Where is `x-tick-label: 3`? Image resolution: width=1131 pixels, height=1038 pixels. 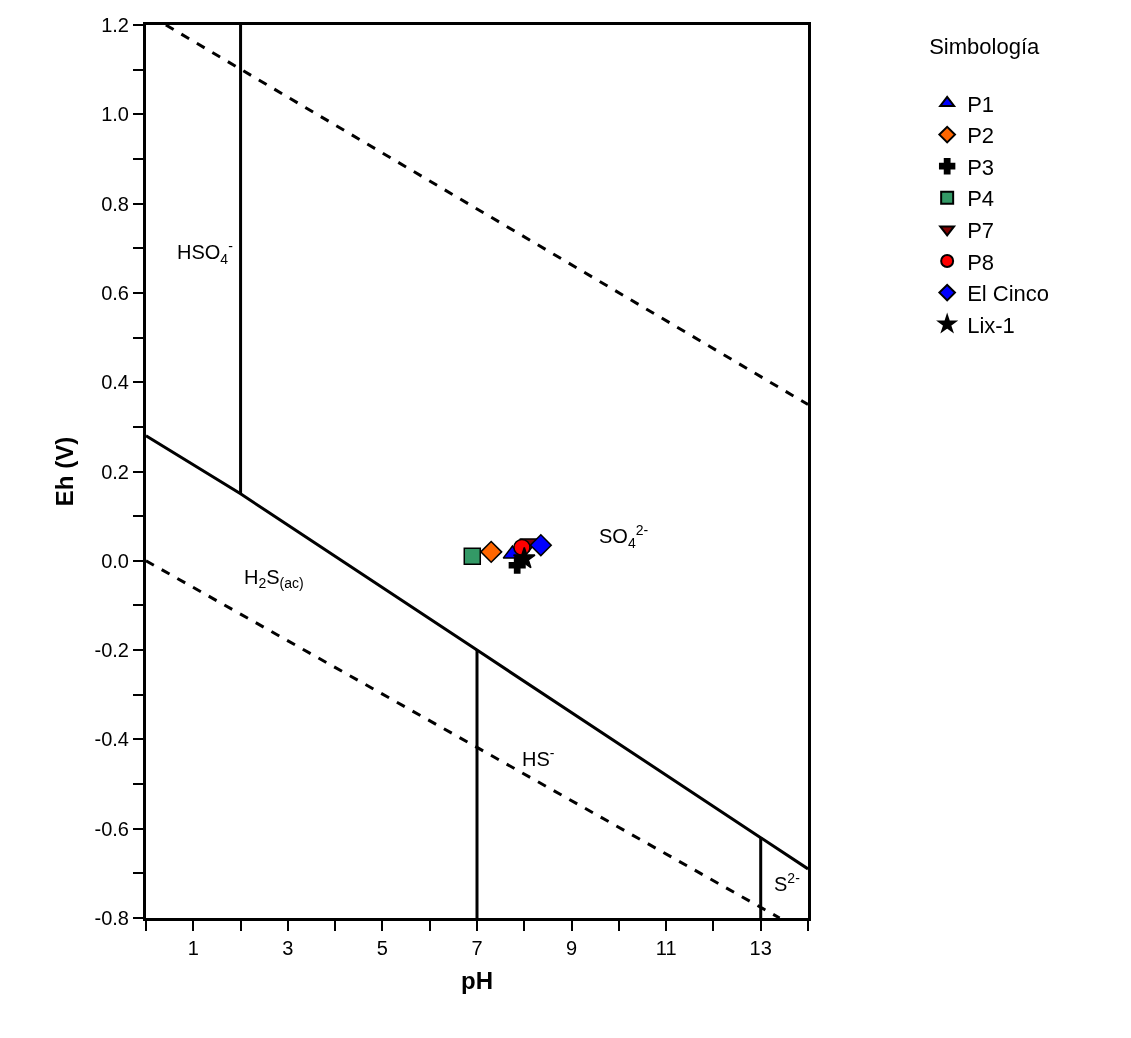 x-tick-label: 3 is located at coordinates (288, 948).